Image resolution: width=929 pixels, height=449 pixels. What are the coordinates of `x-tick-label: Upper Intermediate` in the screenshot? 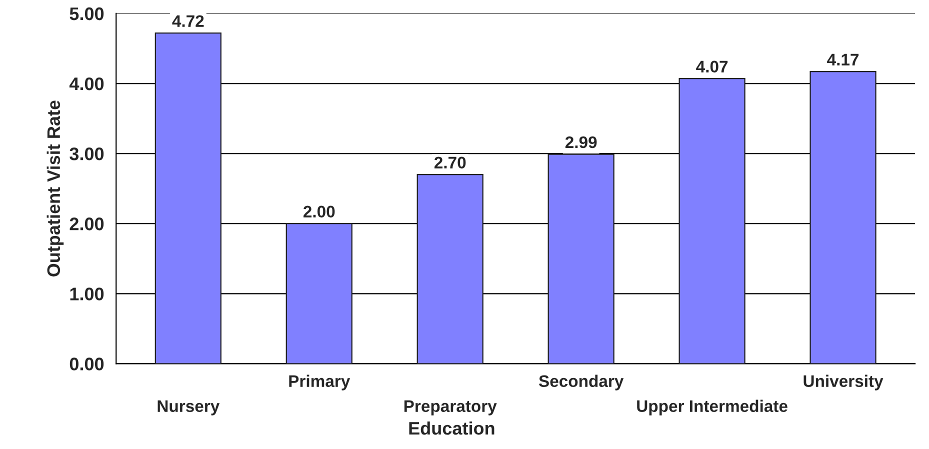 It's located at (712, 408).